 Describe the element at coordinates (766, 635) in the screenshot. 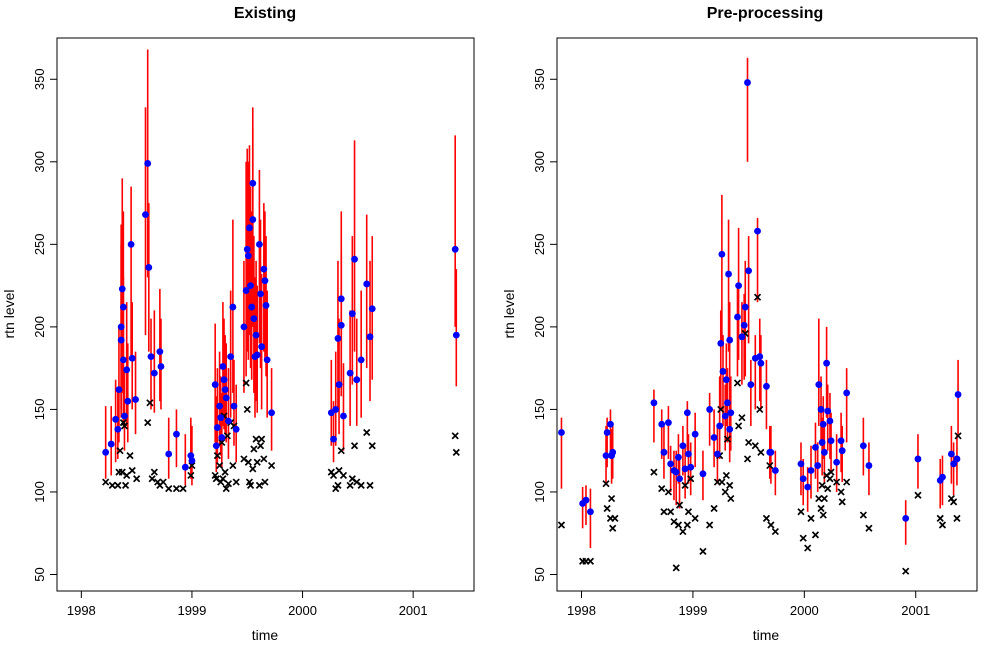

I see `x-axis-label: time` at that location.